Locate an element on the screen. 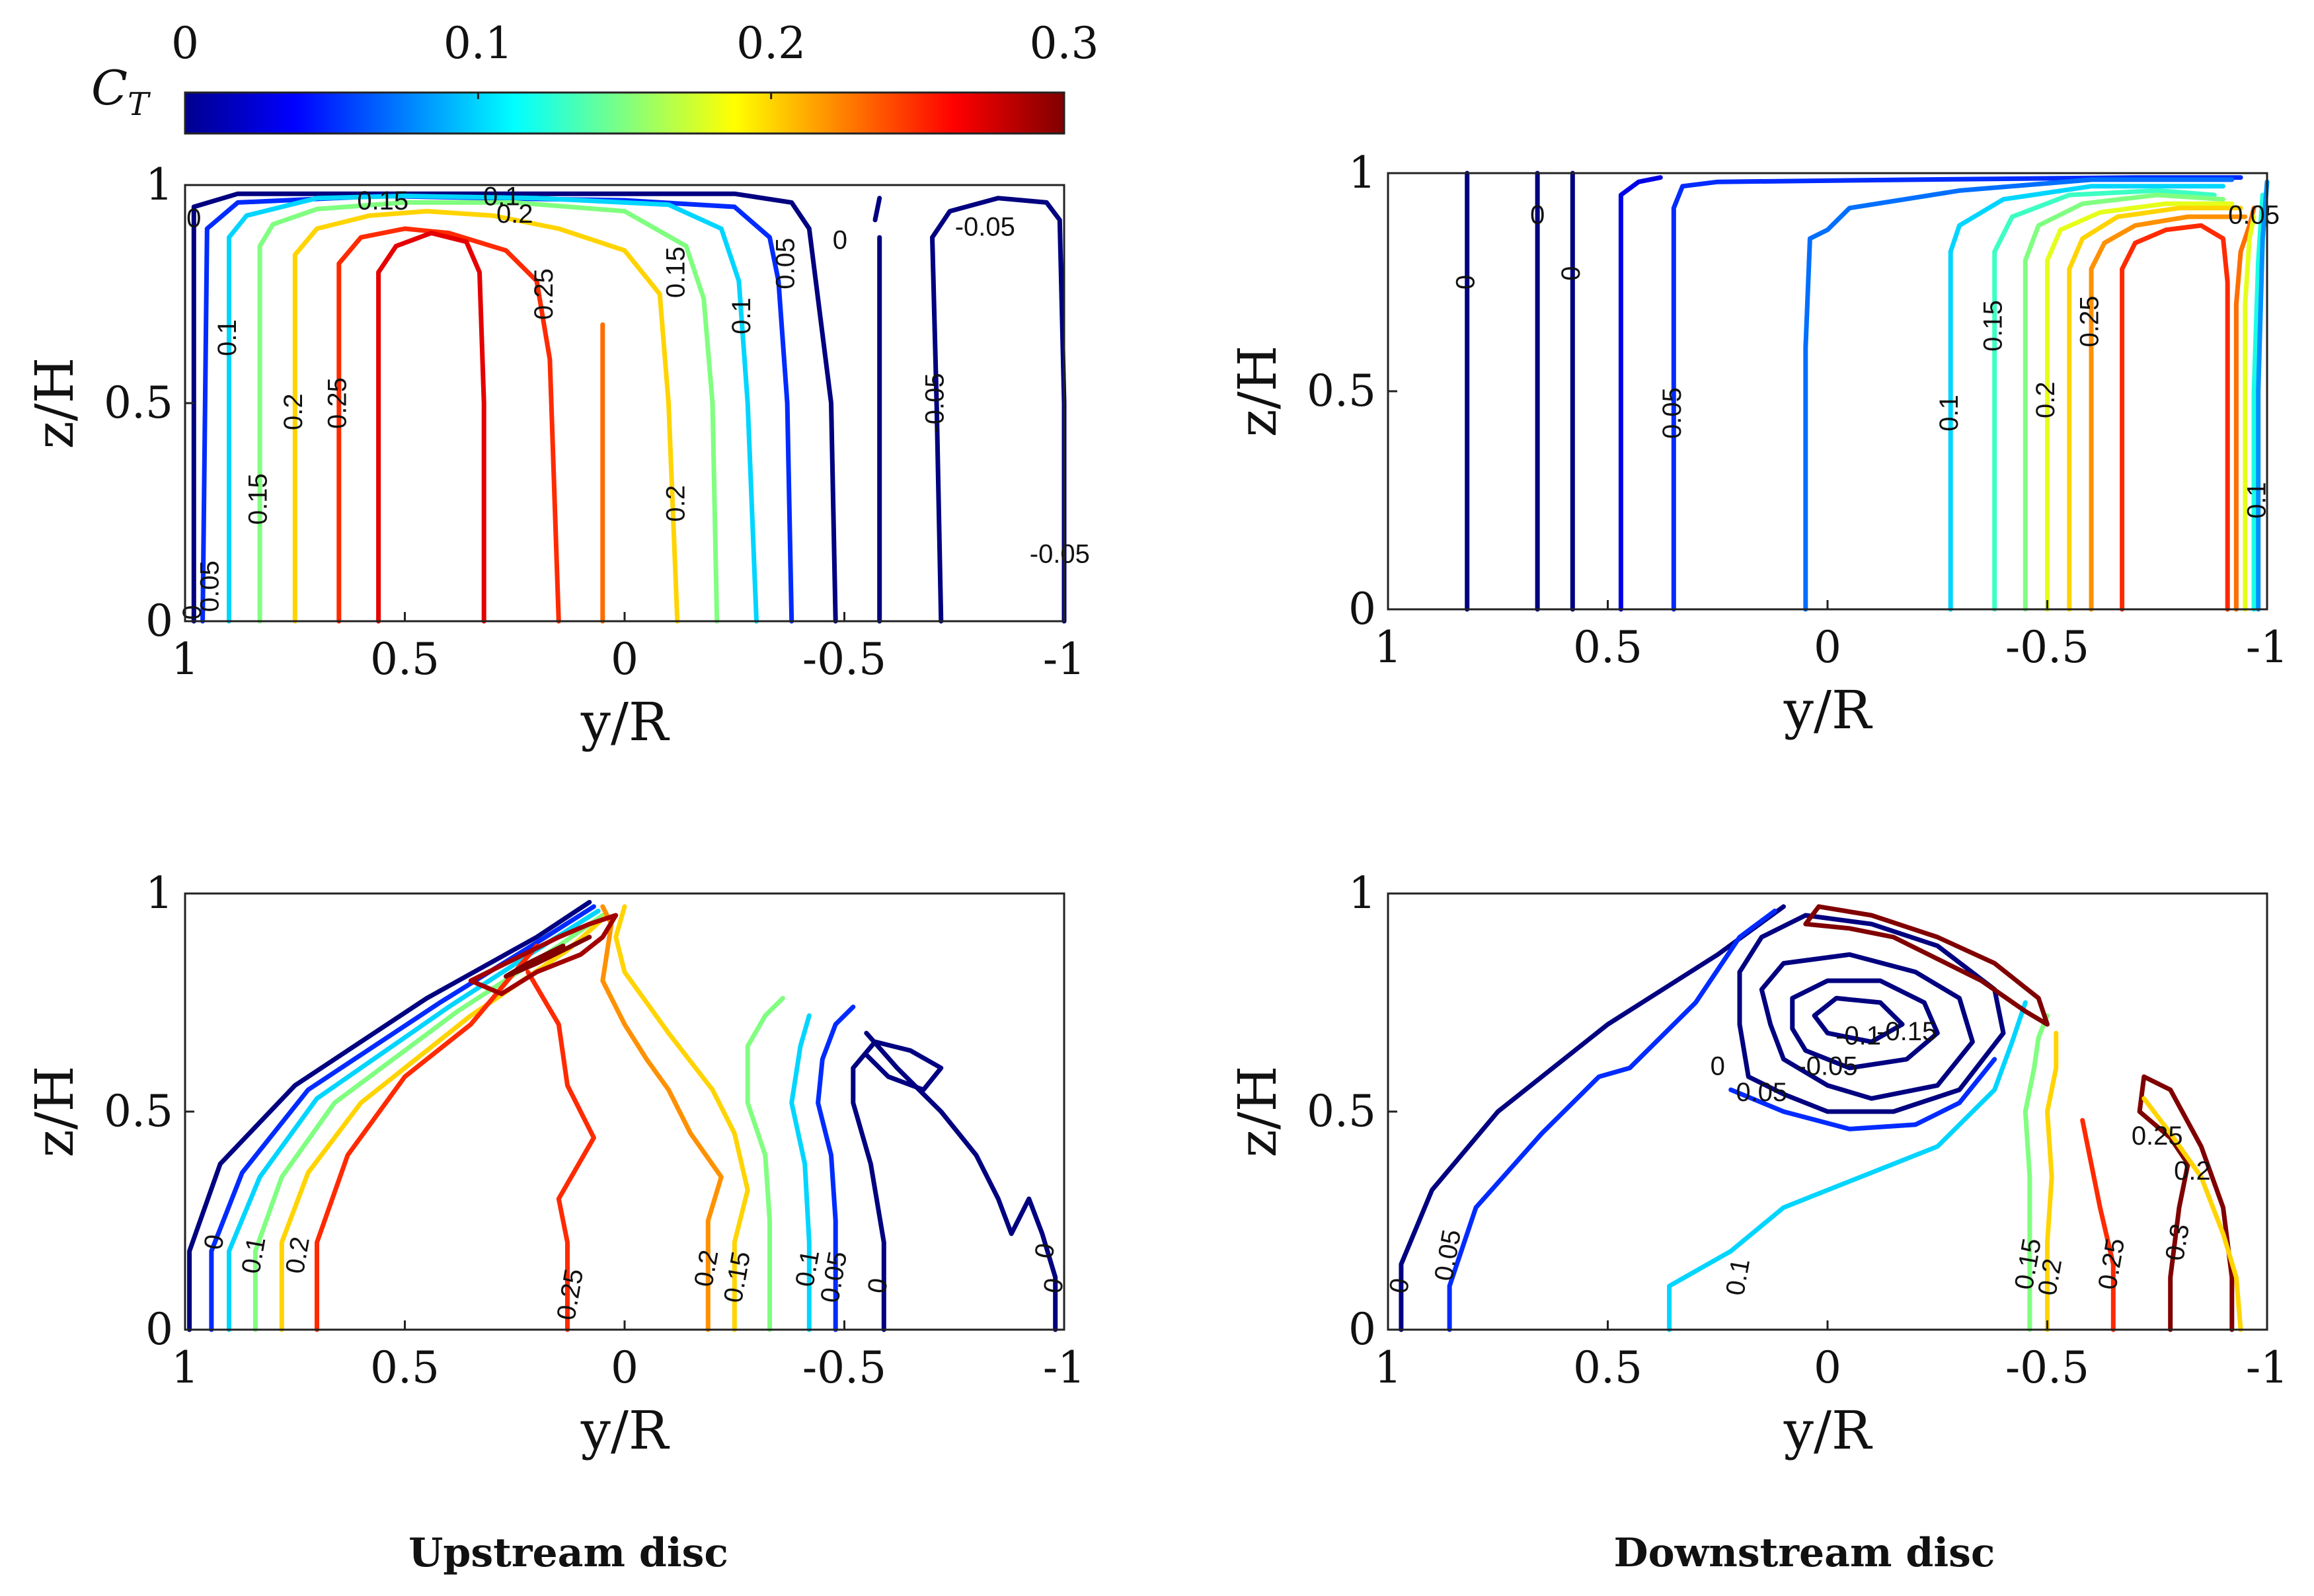 Image resolution: width=2314 pixels, height=1596 pixels. x-tick-label: -1 is located at coordinates (1064, 659).